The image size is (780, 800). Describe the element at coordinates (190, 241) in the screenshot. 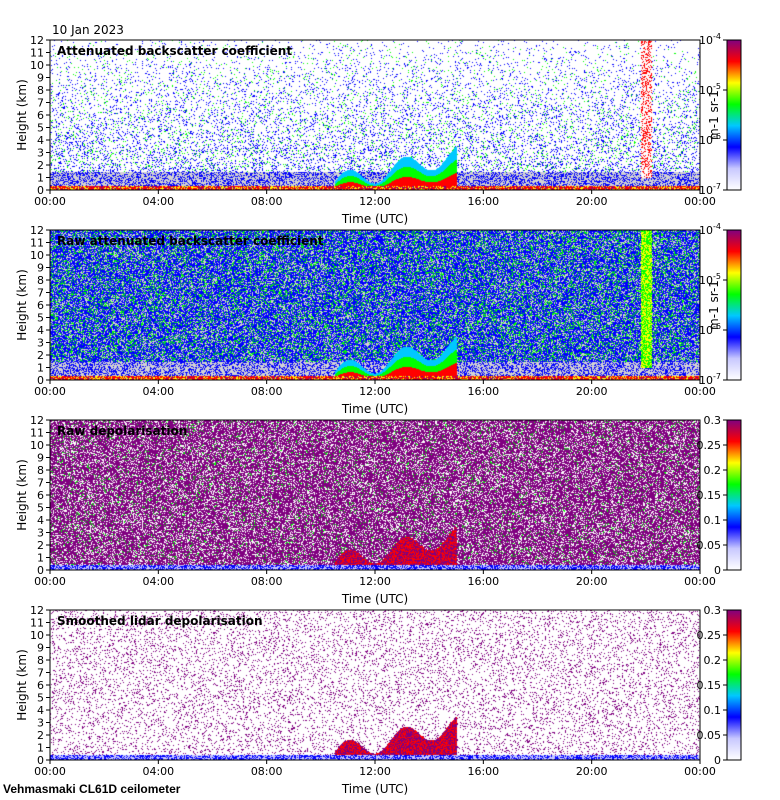

I see `panel-title: Raw attenuated backscatter coefficient` at that location.